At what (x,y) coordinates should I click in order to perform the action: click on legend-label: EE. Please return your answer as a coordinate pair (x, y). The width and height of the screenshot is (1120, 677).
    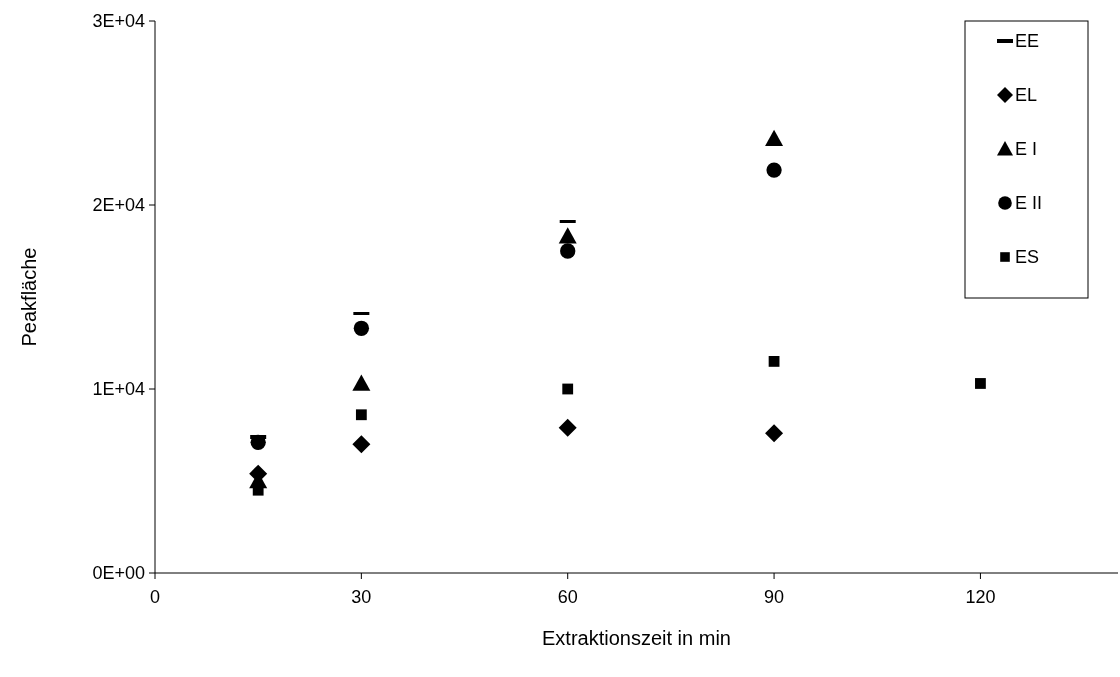
    Looking at the image, I should click on (1027, 41).